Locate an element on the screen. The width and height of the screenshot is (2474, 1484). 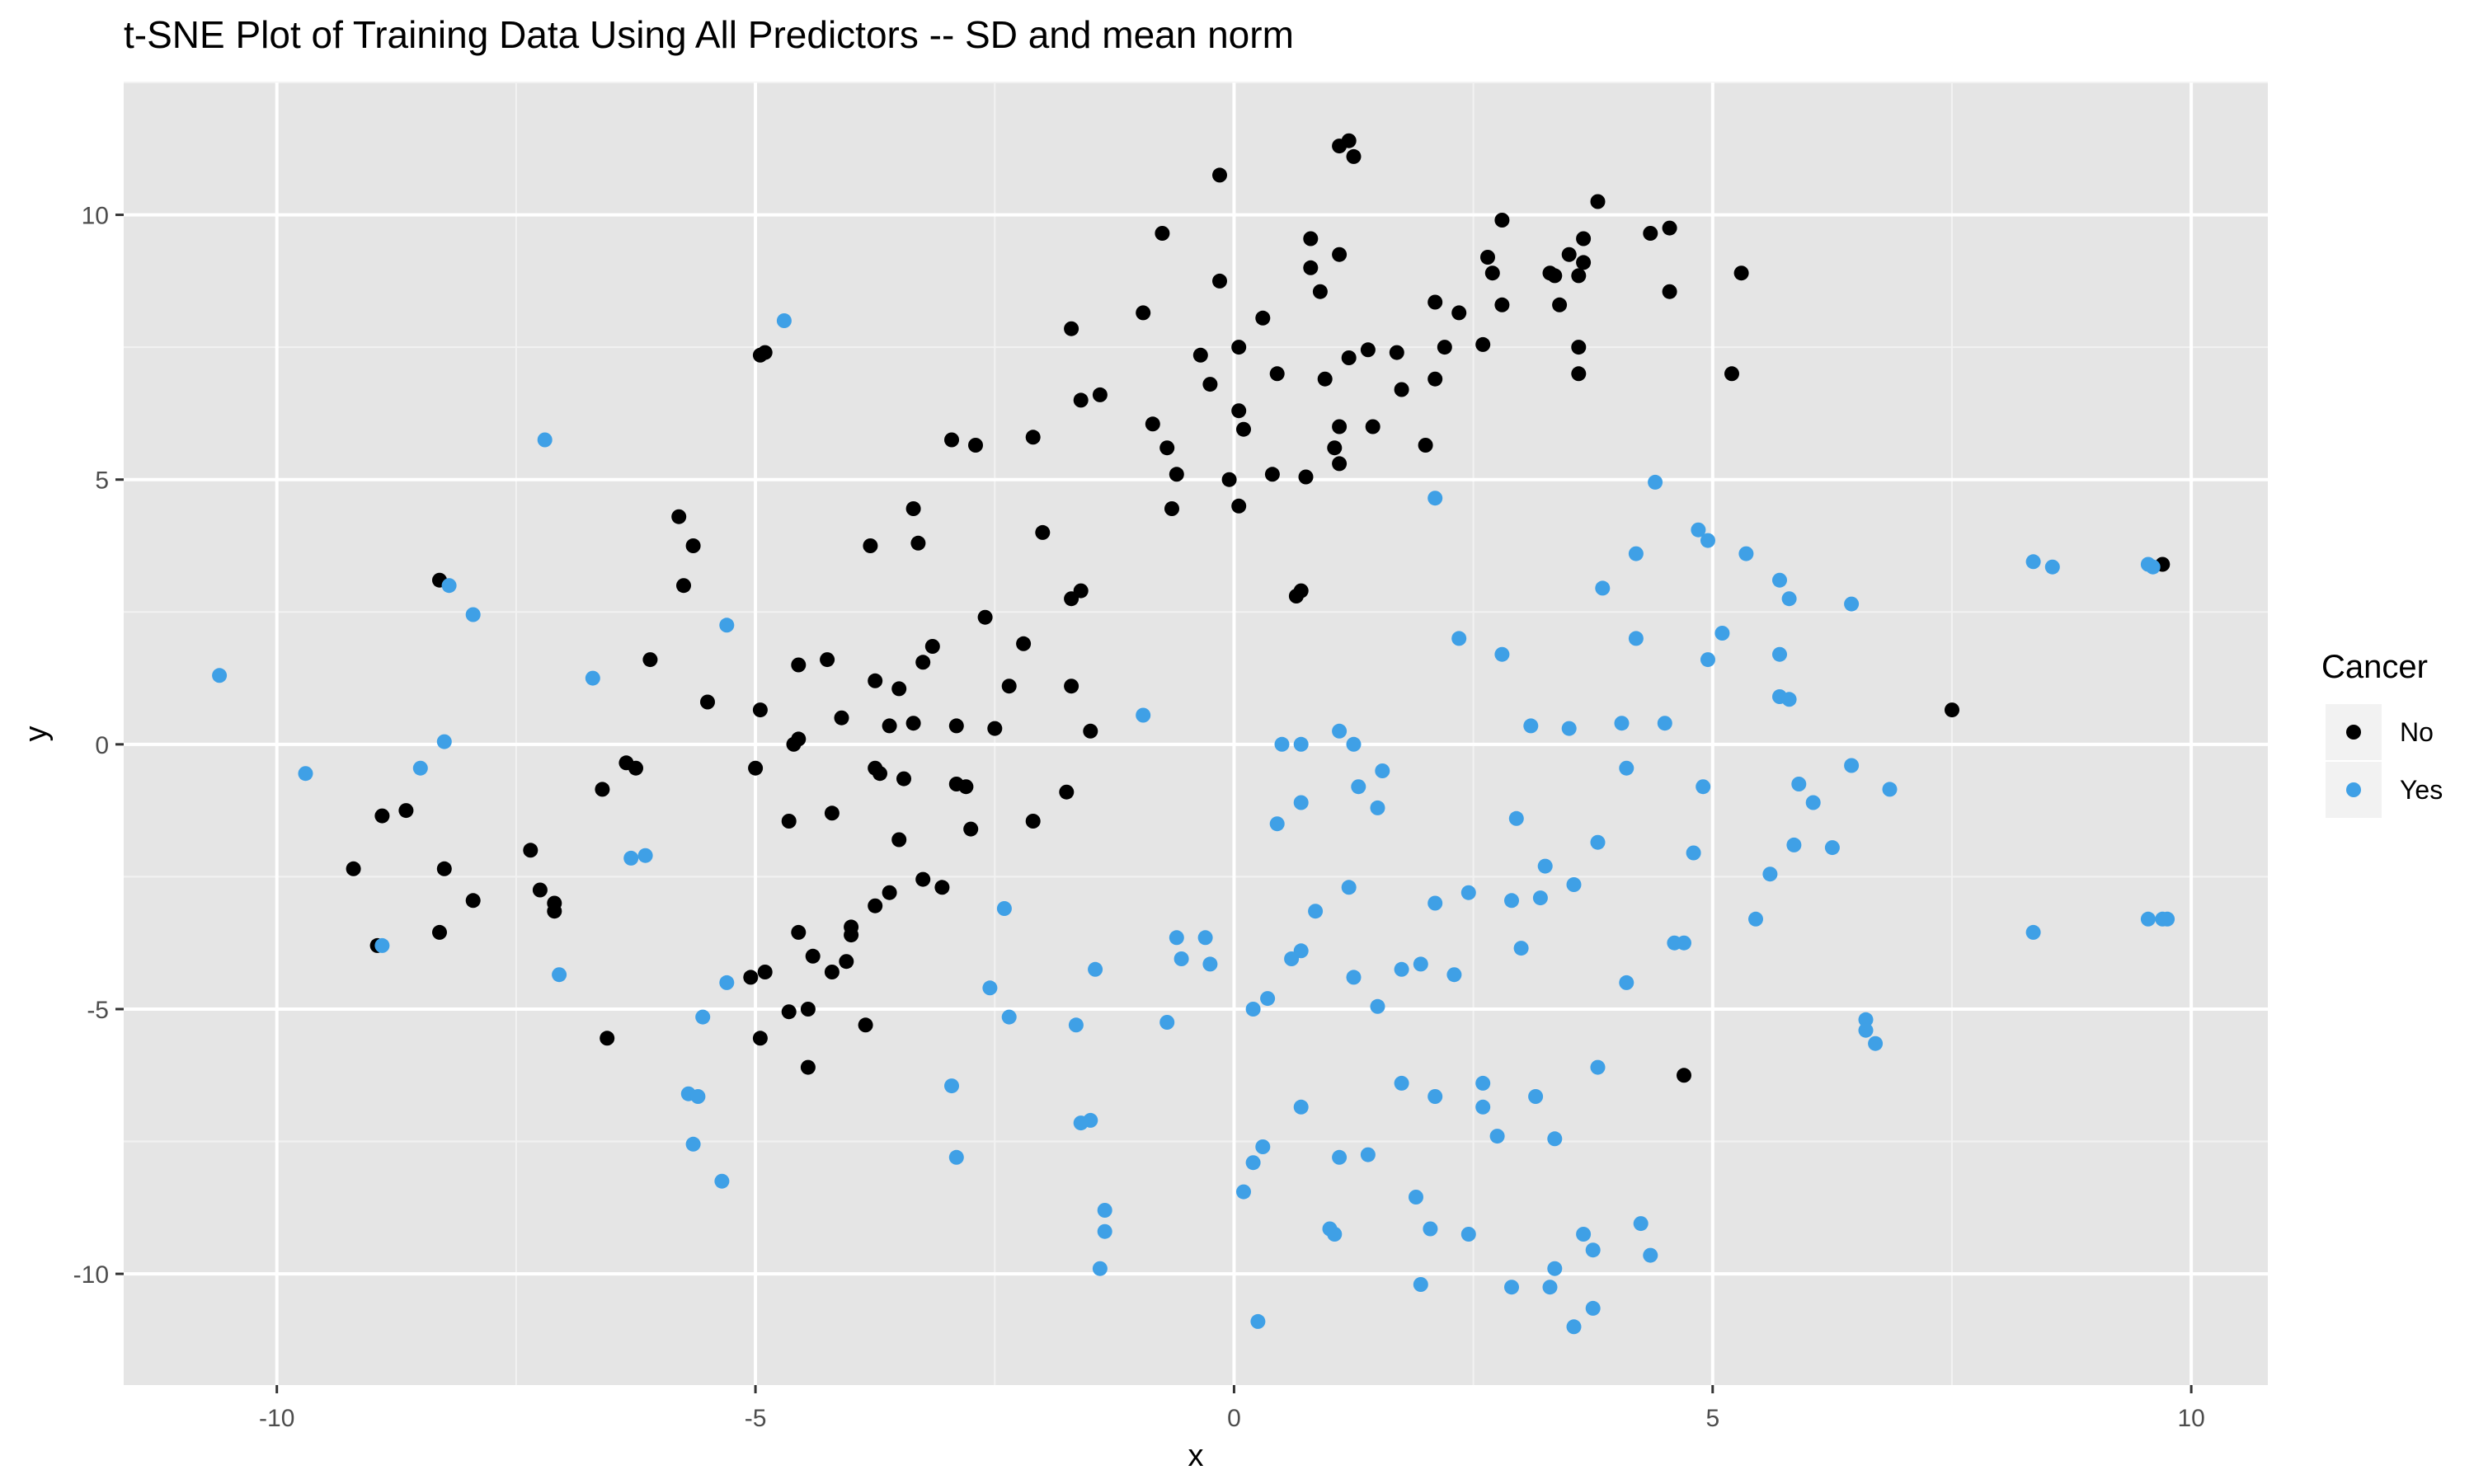
y-tick-label: 5 is located at coordinates (102, 481).